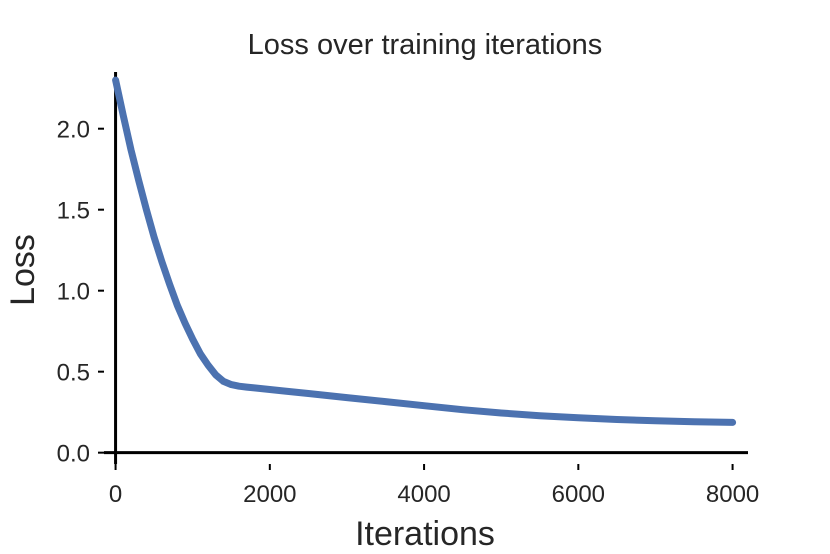  What do you see at coordinates (73, 130) in the screenshot?
I see `y-tick-label: 2.0` at bounding box center [73, 130].